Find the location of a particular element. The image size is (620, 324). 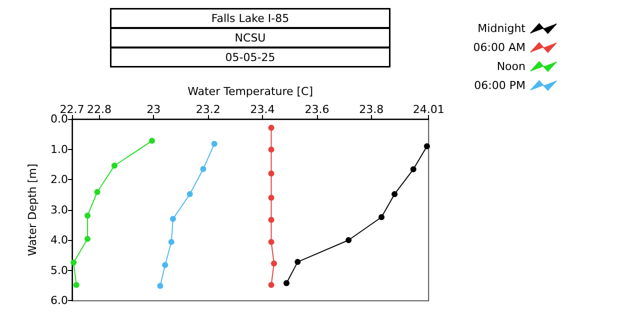

y-axis-title: Water Depth [m] is located at coordinates (32, 210).